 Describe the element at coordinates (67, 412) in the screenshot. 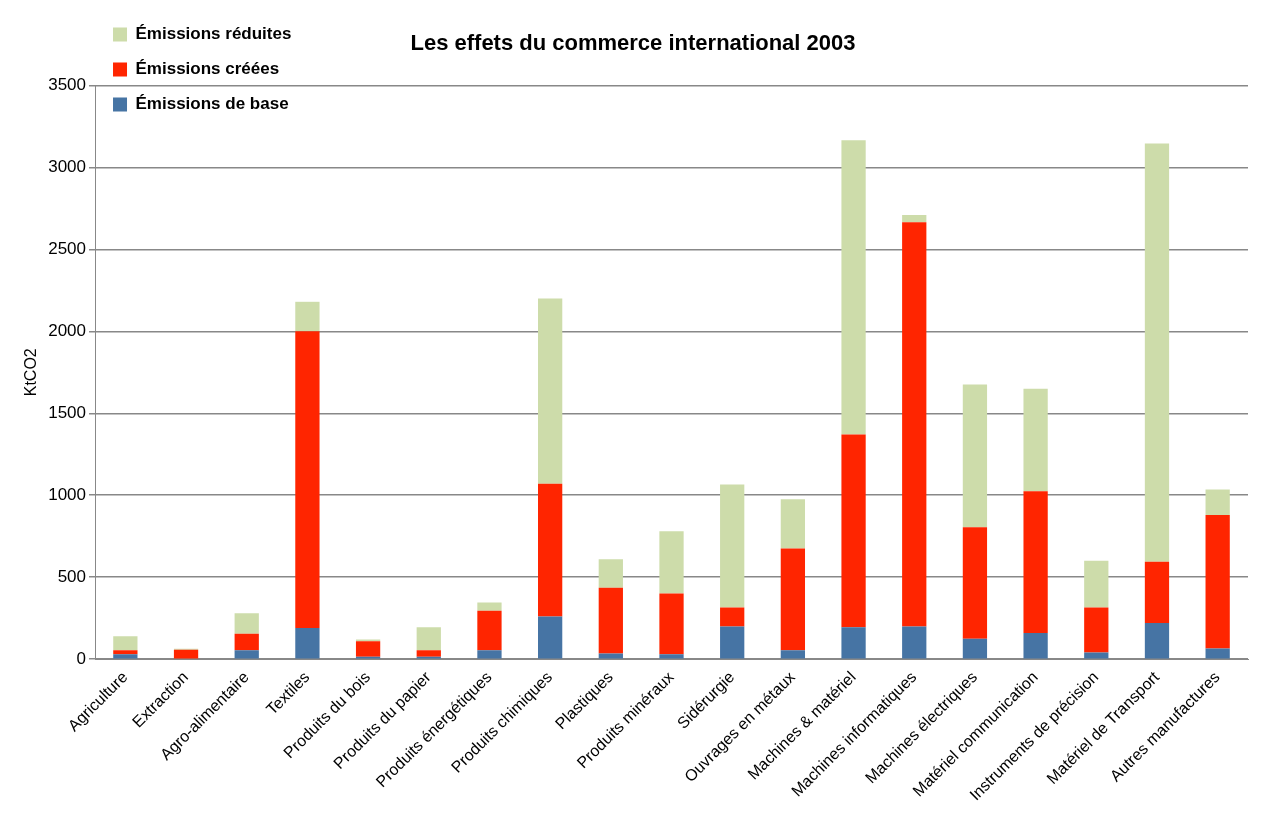

I see `y-tick-label: 1500` at that location.